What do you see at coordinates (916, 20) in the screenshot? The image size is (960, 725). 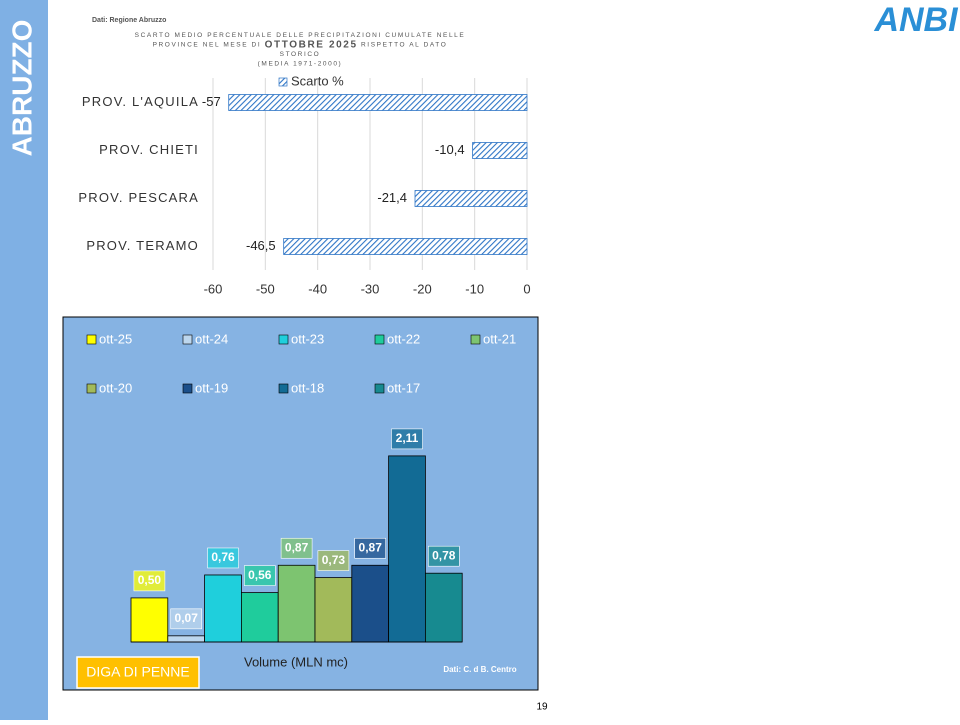 I see `logo: ANBI` at bounding box center [916, 20].